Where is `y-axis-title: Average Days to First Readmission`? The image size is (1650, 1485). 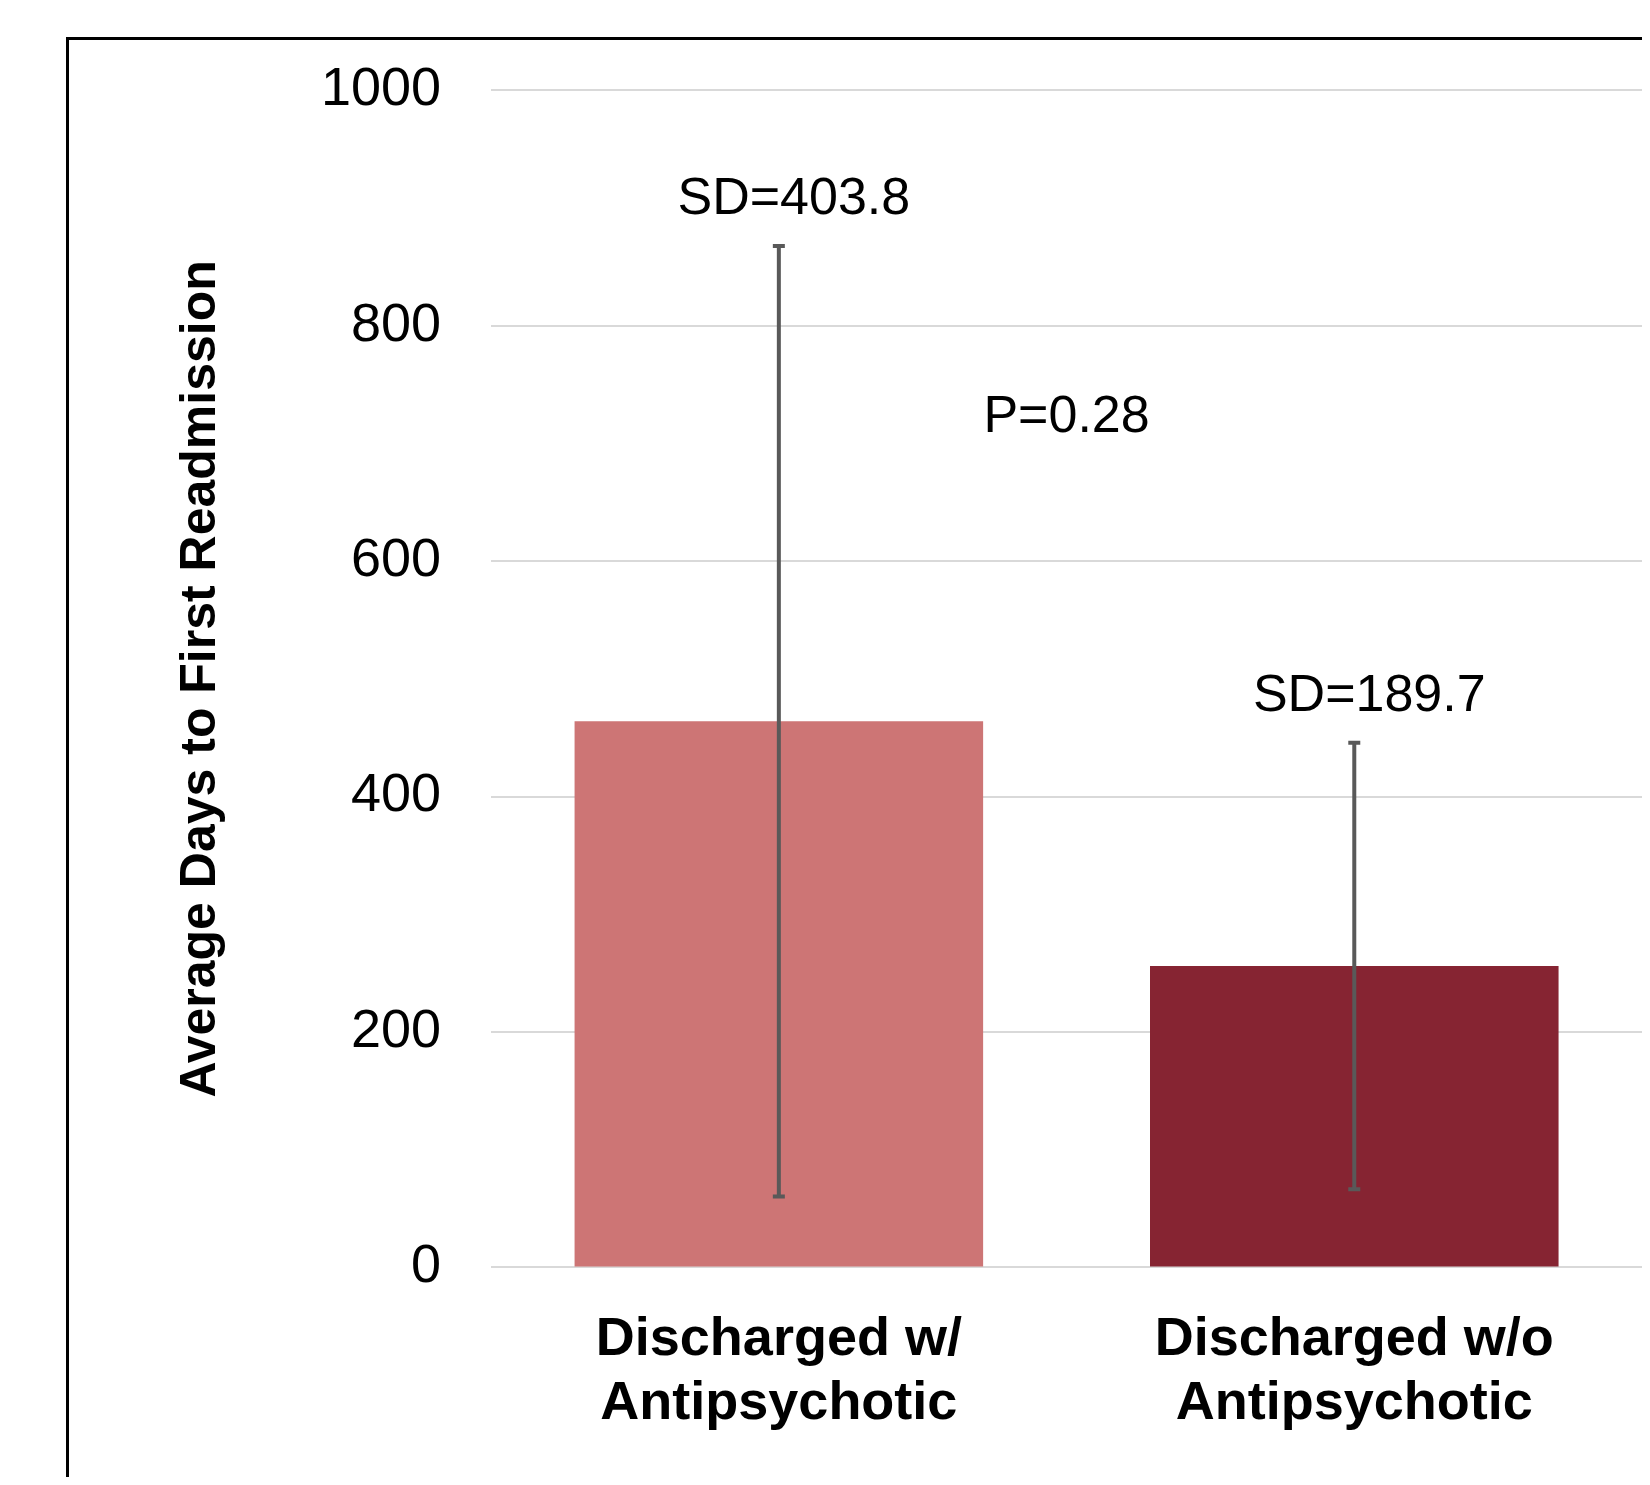
y-axis-title: Average Days to First Readmission is located at coordinates (197, 679).